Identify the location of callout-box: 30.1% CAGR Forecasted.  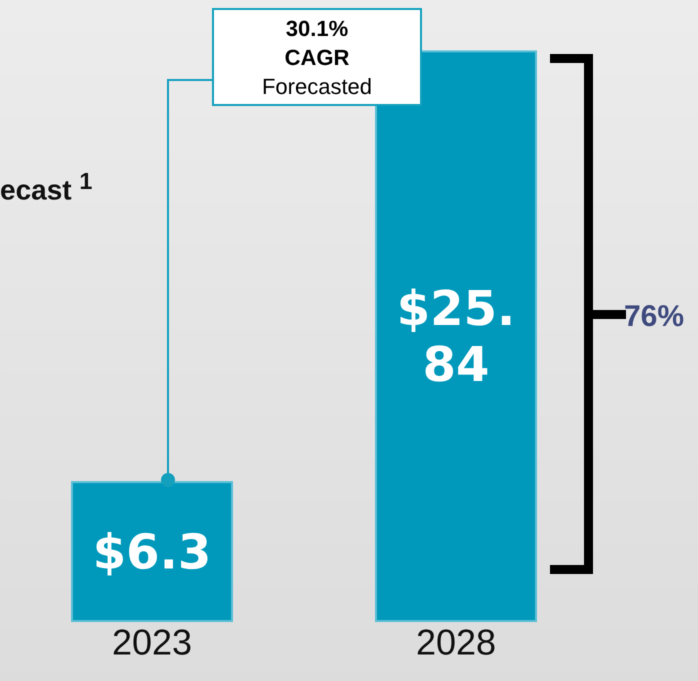
(317, 57).